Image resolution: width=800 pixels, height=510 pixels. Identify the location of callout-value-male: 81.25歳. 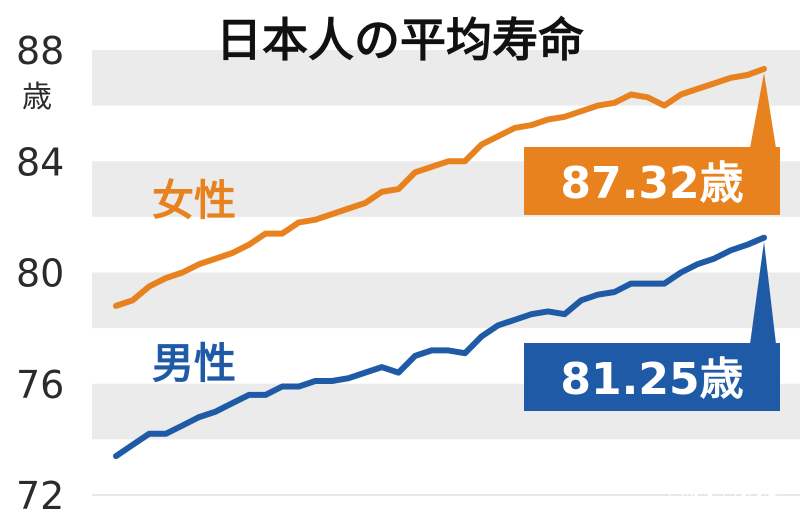
(651, 379).